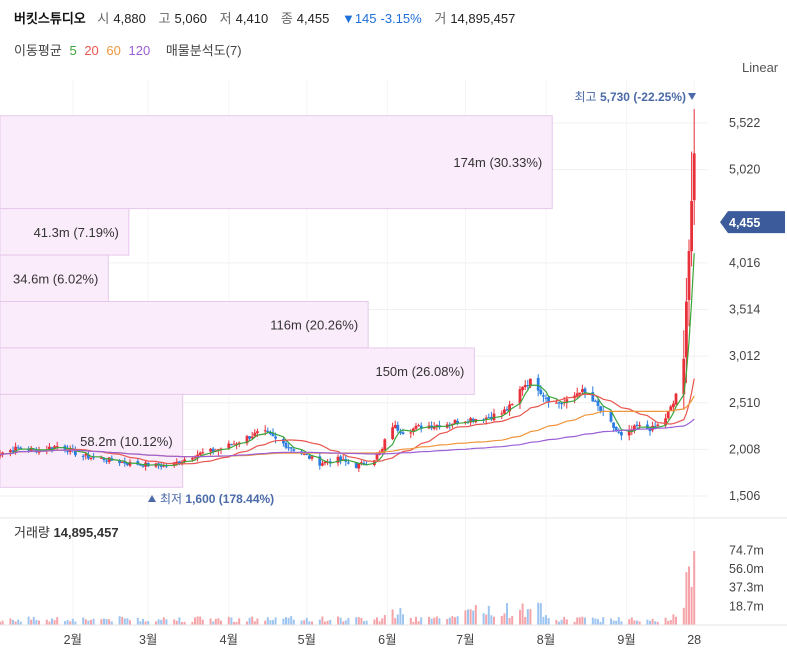  Describe the element at coordinates (164, 18) in the screenshot. I see `high-label: 고` at that location.